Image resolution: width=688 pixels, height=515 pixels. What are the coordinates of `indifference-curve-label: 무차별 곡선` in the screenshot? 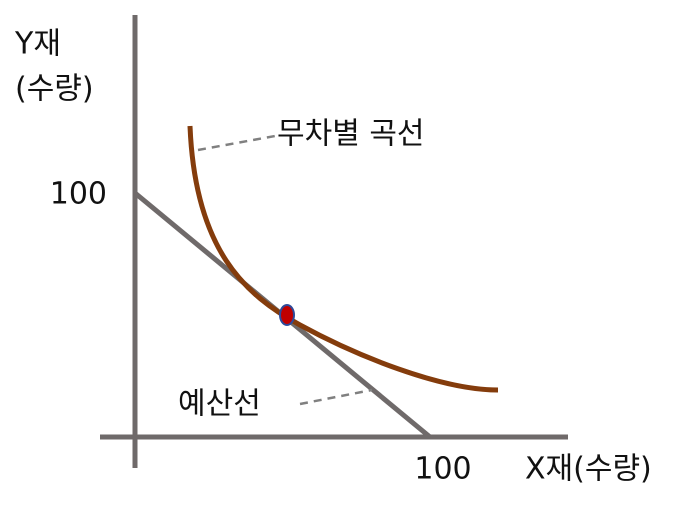 It's located at (351, 134).